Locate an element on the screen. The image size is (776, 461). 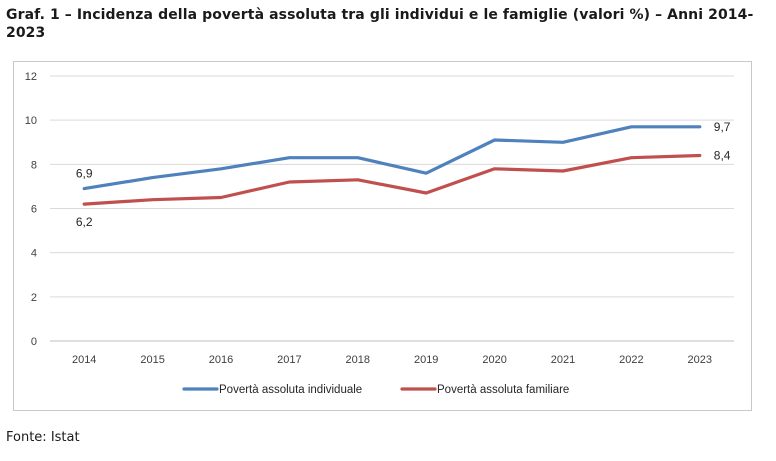
data-label: 9,7 is located at coordinates (722, 127).